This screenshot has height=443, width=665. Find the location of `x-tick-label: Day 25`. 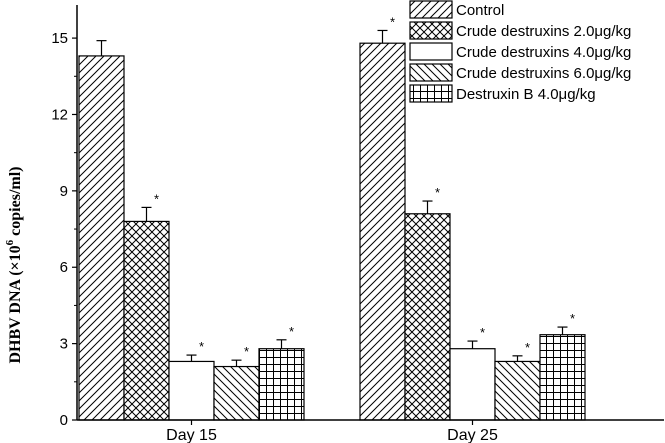

x-tick-label: Day 25 is located at coordinates (472, 435).